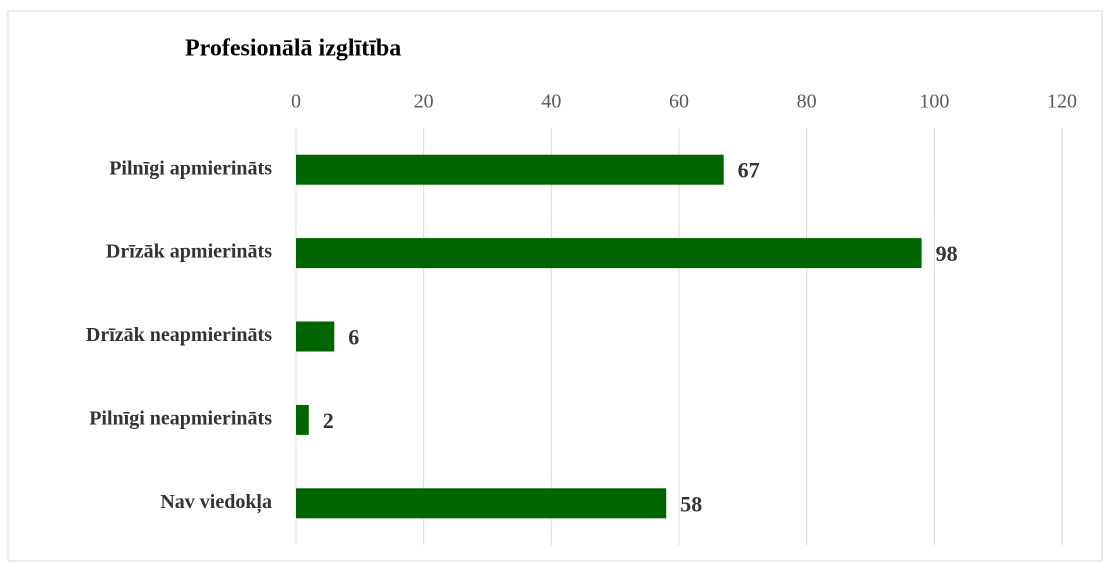  I want to click on data-label: 6, so click(353, 337).